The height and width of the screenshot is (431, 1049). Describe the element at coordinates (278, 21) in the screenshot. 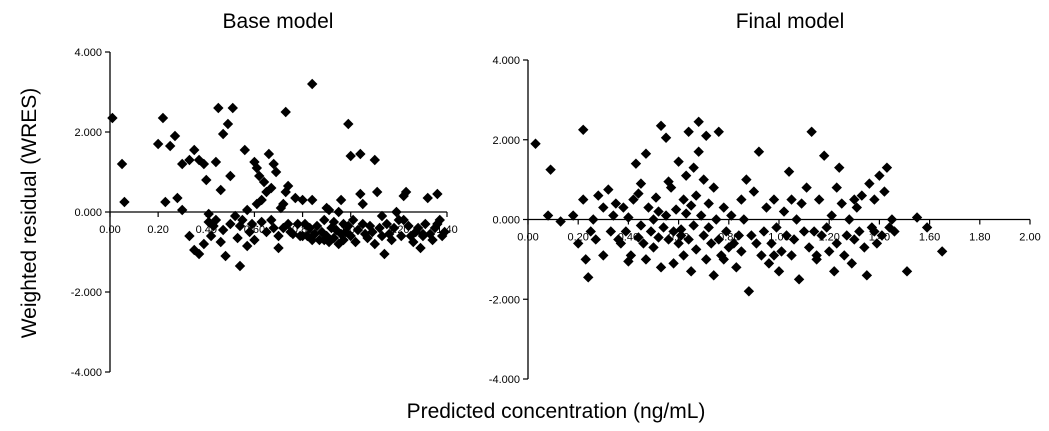

I see `panel-title: Base model` at that location.